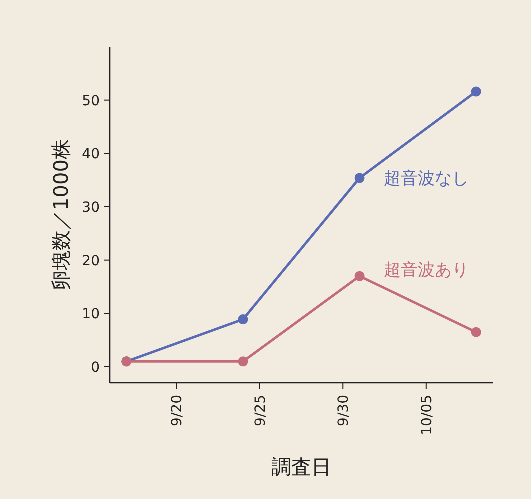 This screenshot has height=499, width=531. Describe the element at coordinates (61, 215) in the screenshot. I see `y-axis-title: 卵塊数／1000株` at that location.